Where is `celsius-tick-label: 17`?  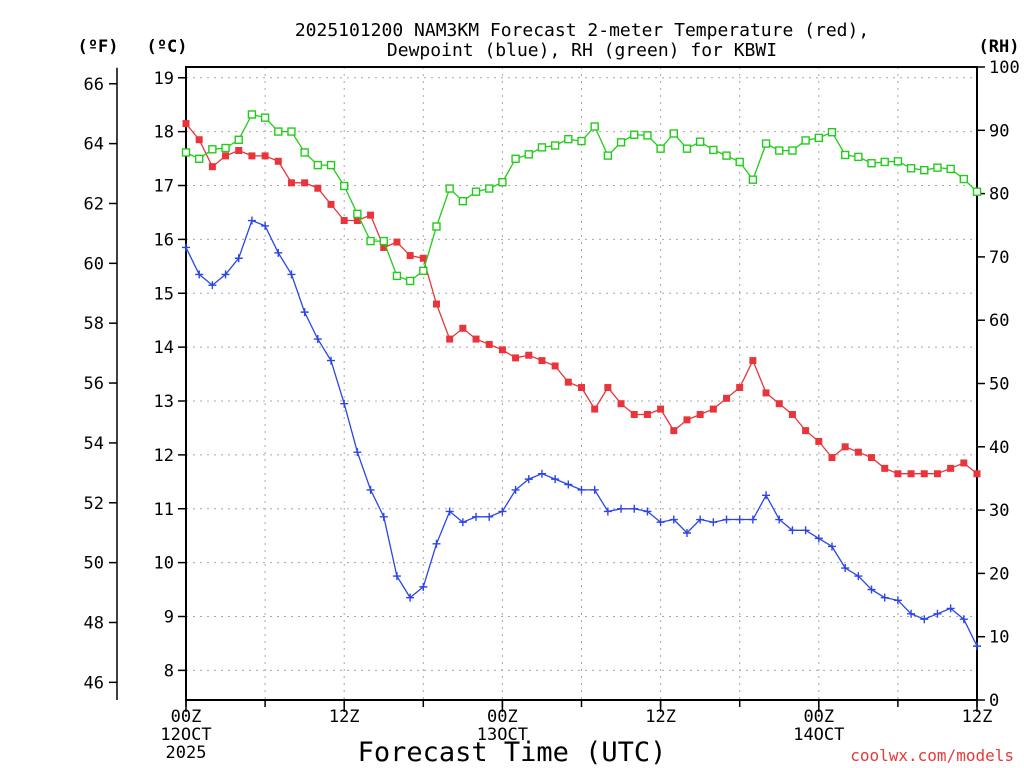 celsius-tick-label: 17 is located at coordinates (164, 187).